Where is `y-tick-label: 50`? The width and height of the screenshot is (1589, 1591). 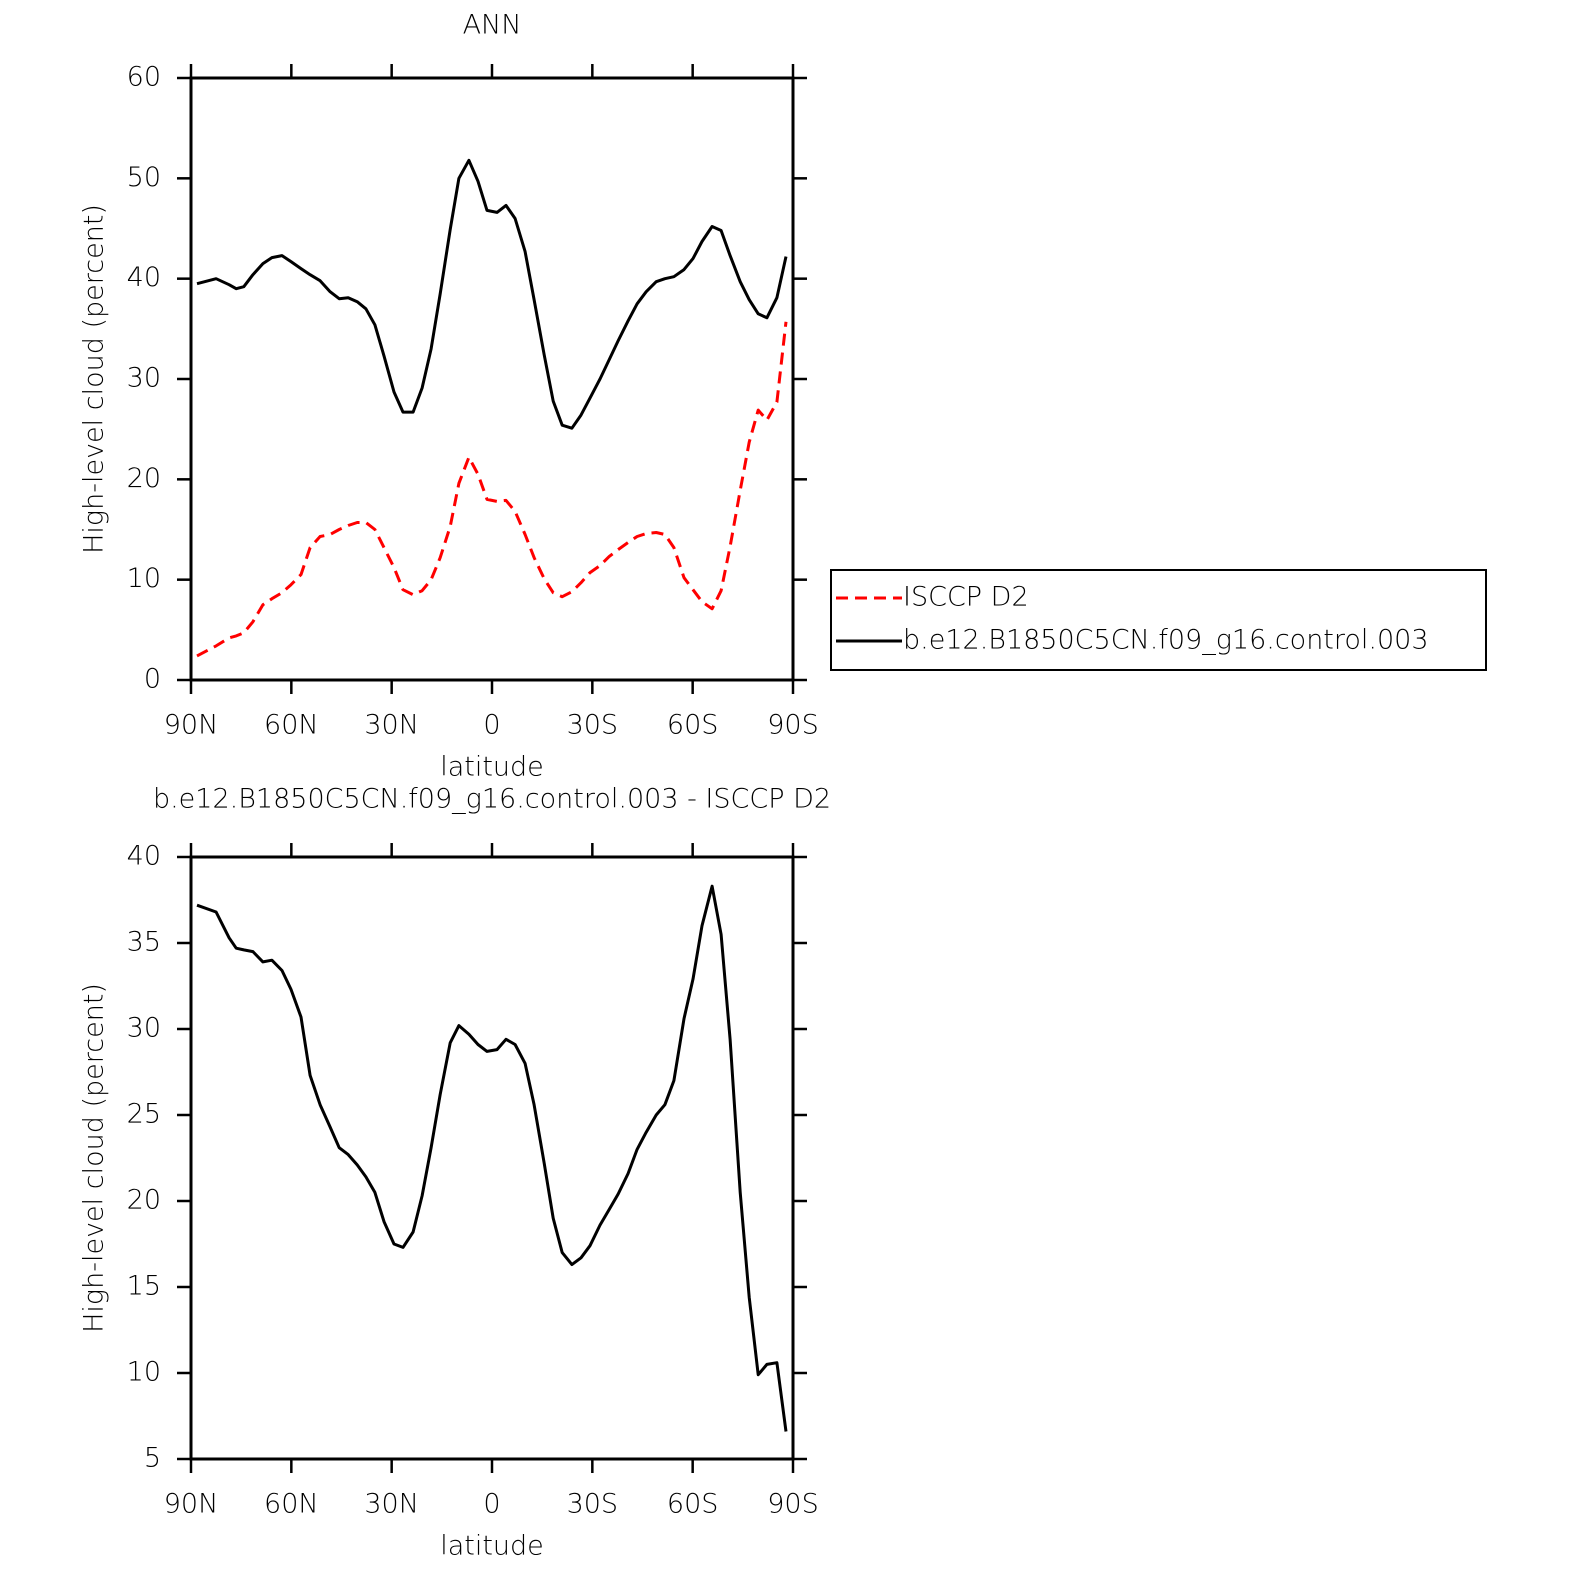
y-tick-label: 50 is located at coordinates (144, 177).